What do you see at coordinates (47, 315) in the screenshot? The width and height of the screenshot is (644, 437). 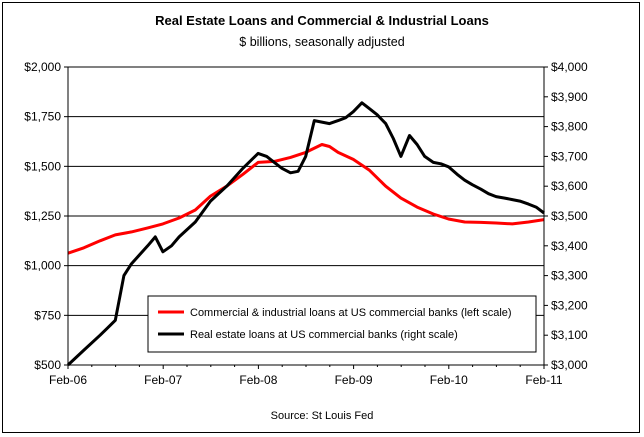 I see `left-tick-label: $750` at bounding box center [47, 315].